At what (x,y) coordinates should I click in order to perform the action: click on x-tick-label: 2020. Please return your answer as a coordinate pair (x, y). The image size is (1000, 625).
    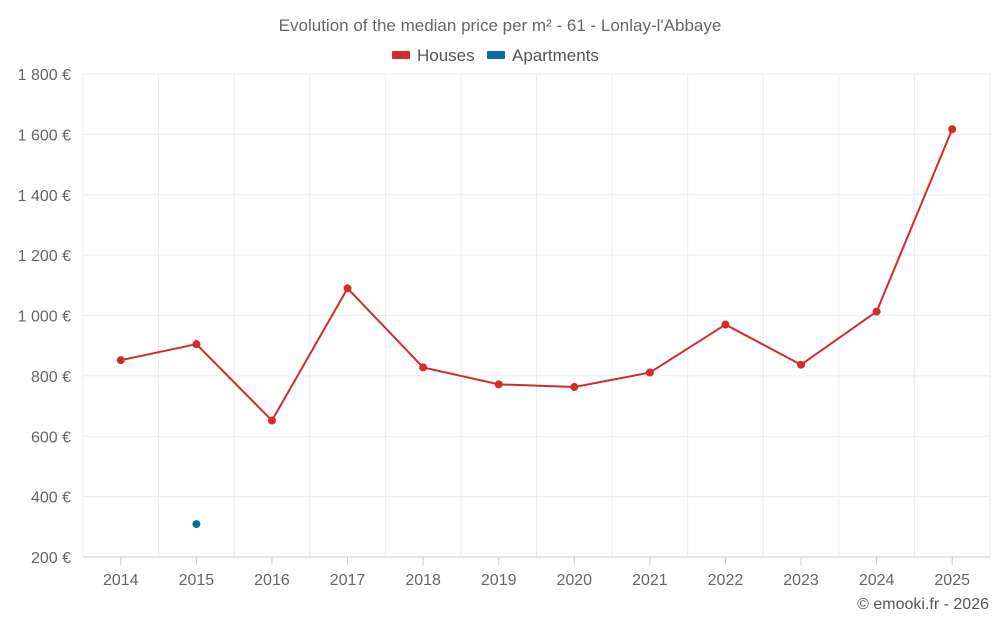
    Looking at the image, I should click on (574, 580).